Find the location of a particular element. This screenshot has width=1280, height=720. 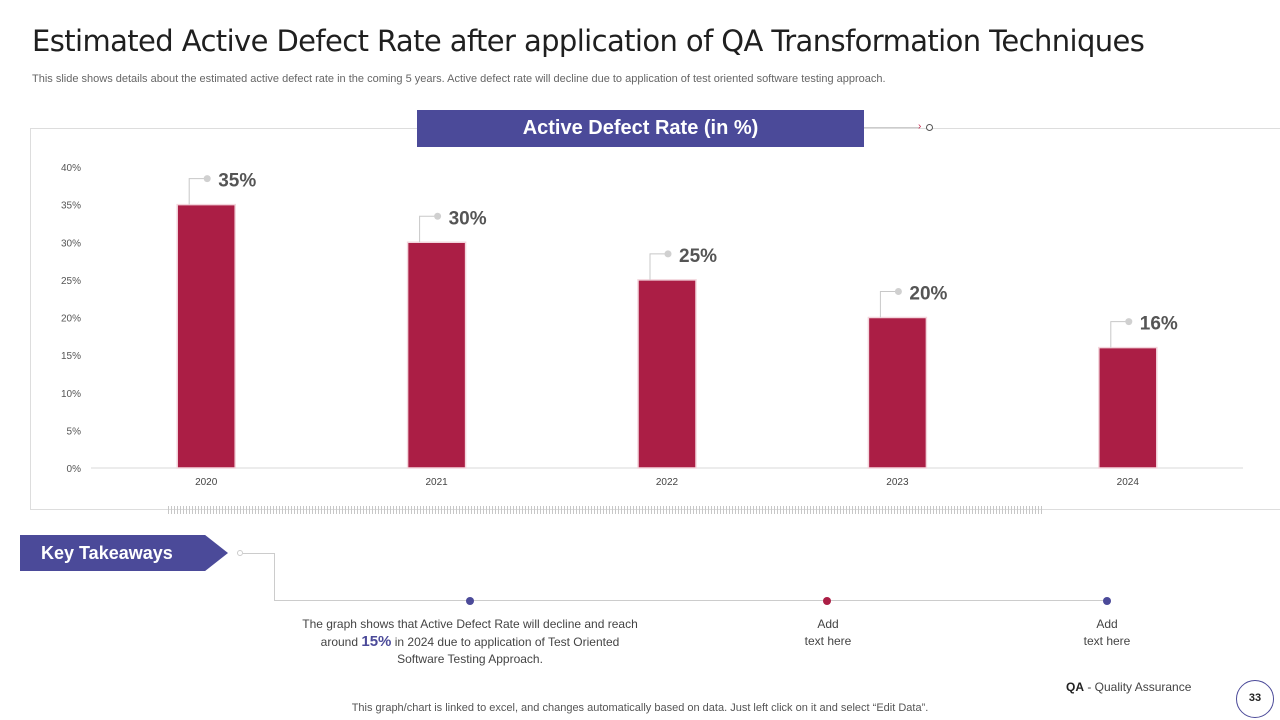

y-tick-label: 10% is located at coordinates (71, 394).